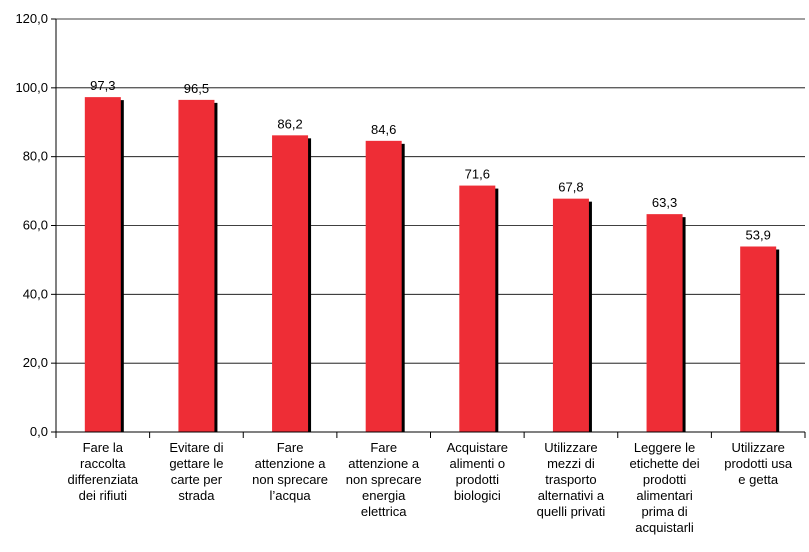 Image resolution: width=809 pixels, height=552 pixels. Describe the element at coordinates (35, 362) in the screenshot. I see `y-tick-label: 20,0` at that location.